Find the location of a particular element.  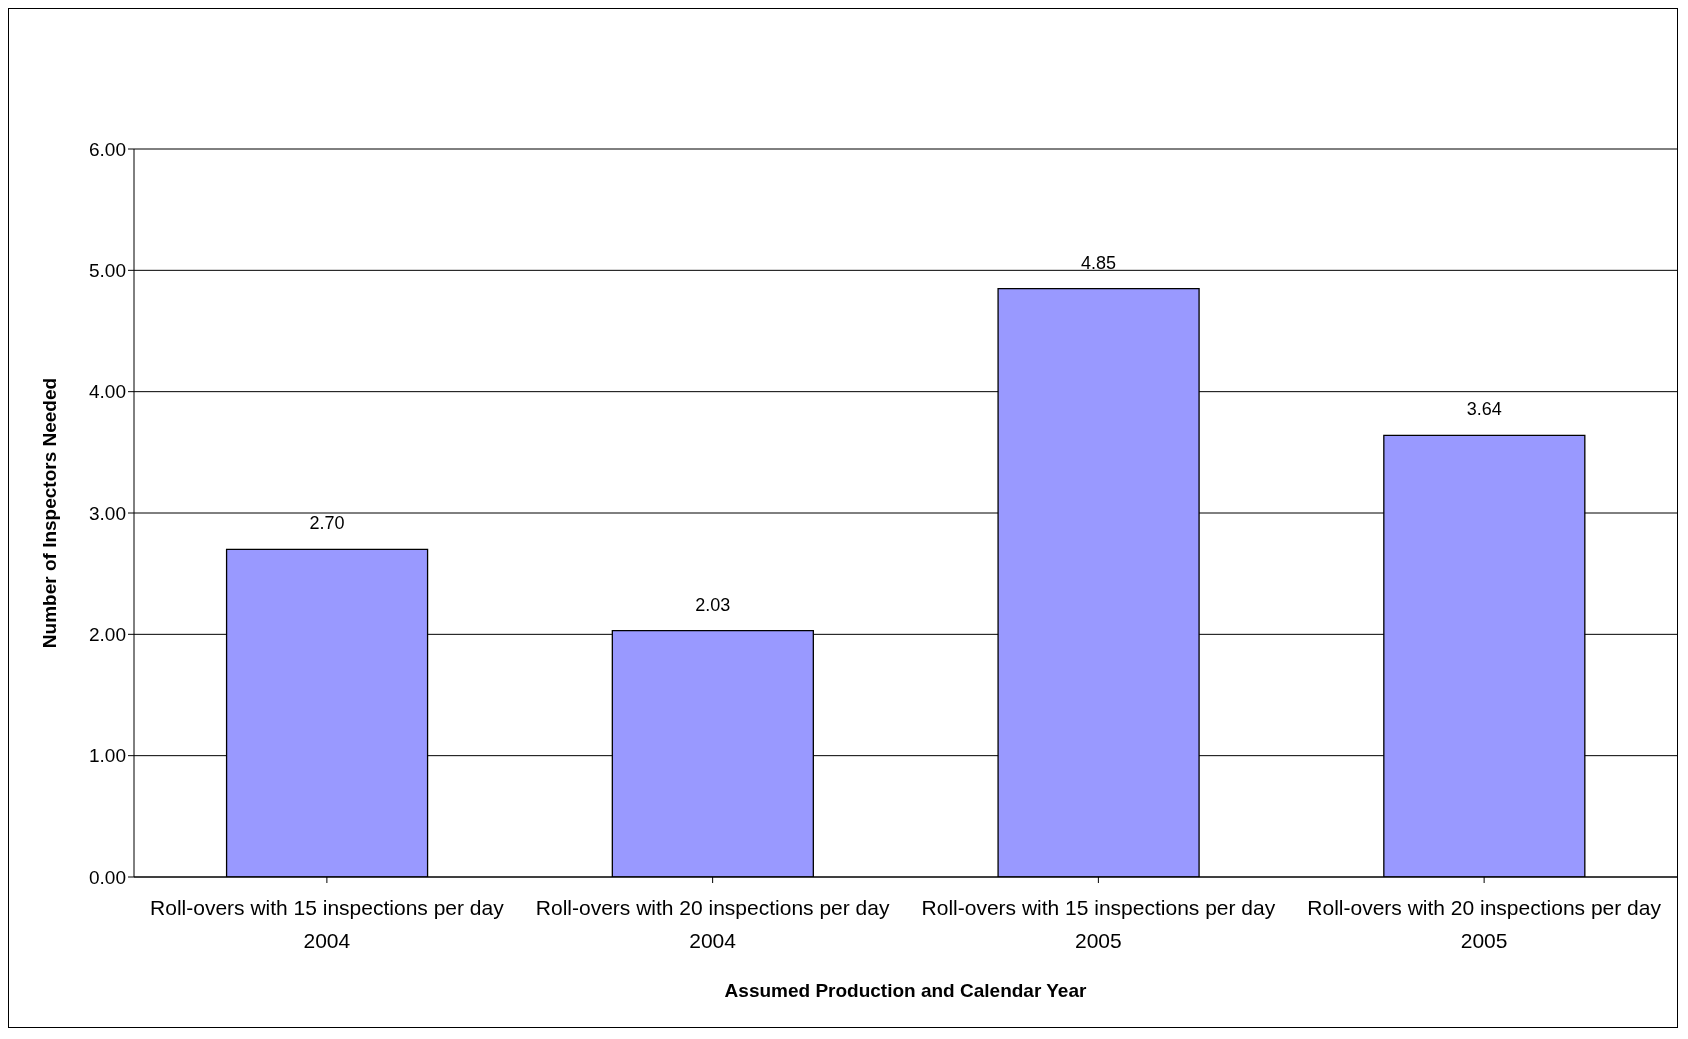

data-label: 2.70 is located at coordinates (327, 523).